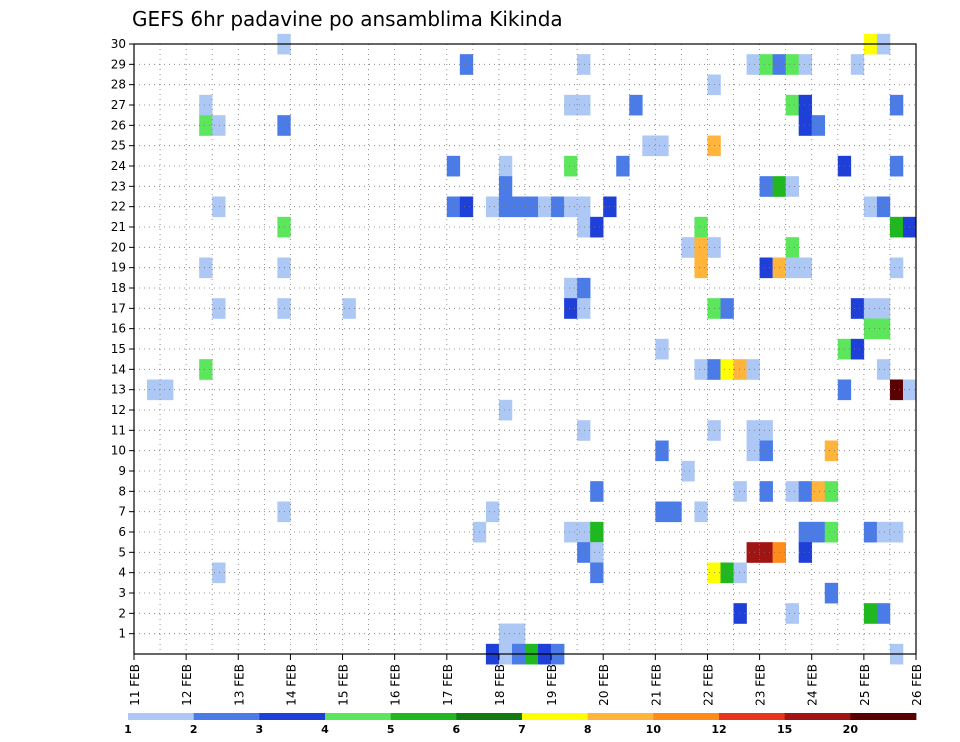  I want to click on x-tick-label: 20 FEB, so click(604, 685).